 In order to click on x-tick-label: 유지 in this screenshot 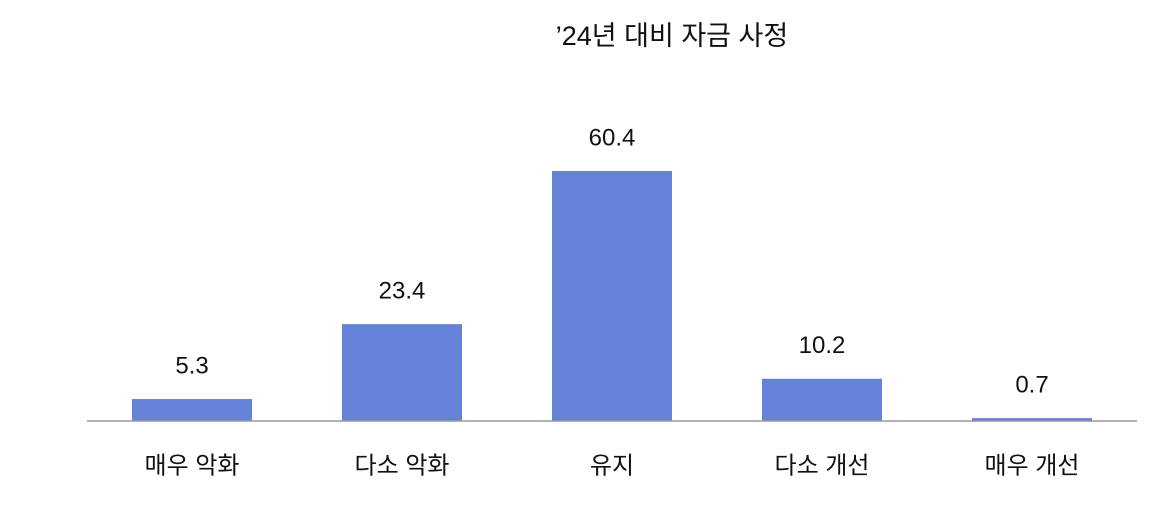, I will do `click(612, 465)`.